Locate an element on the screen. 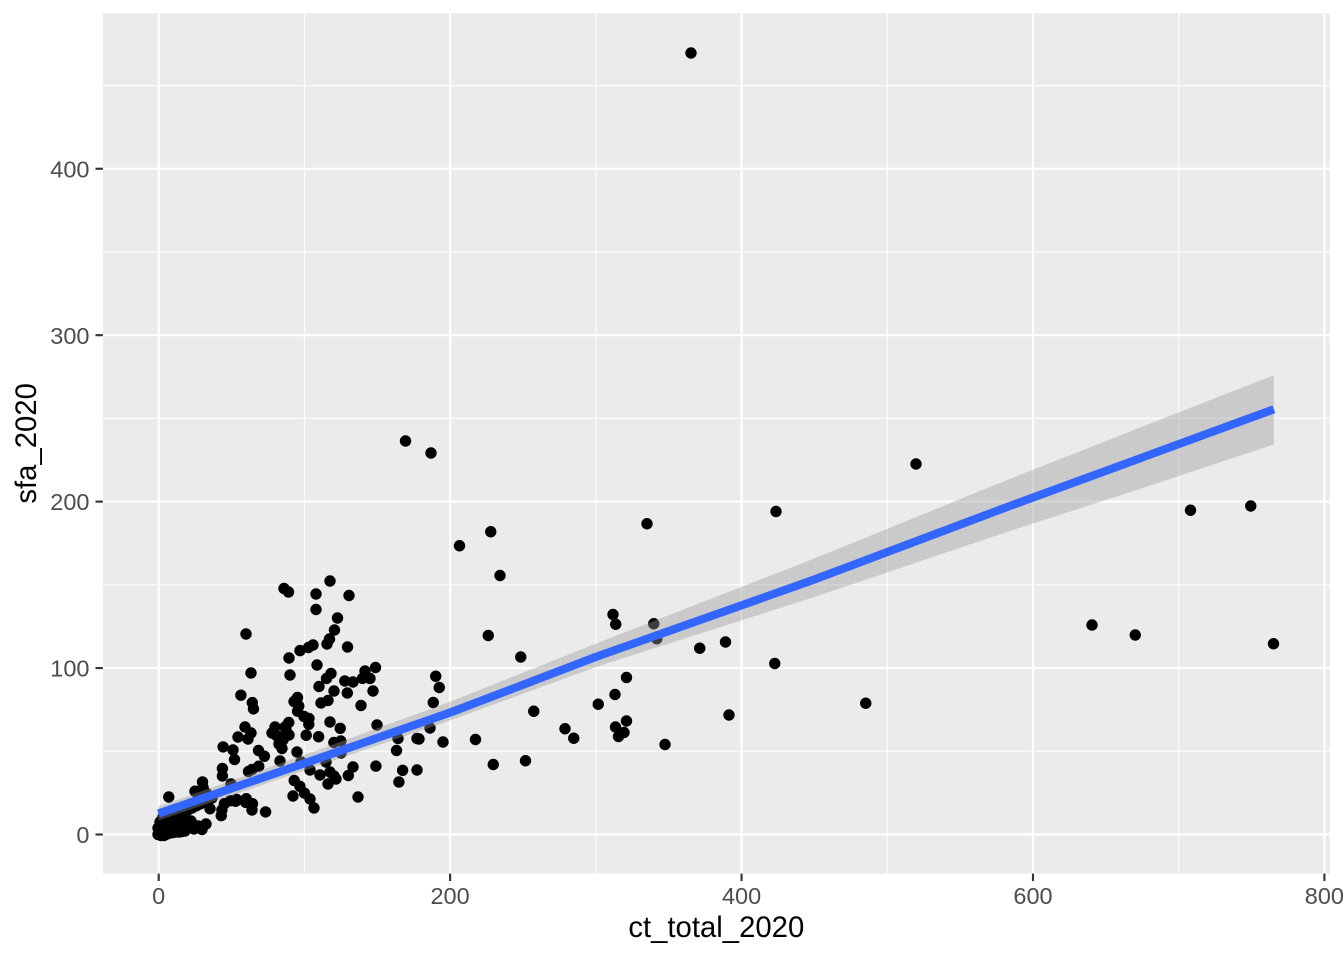 The height and width of the screenshot is (965, 1344). svg-text: 600 is located at coordinates (1032, 896).